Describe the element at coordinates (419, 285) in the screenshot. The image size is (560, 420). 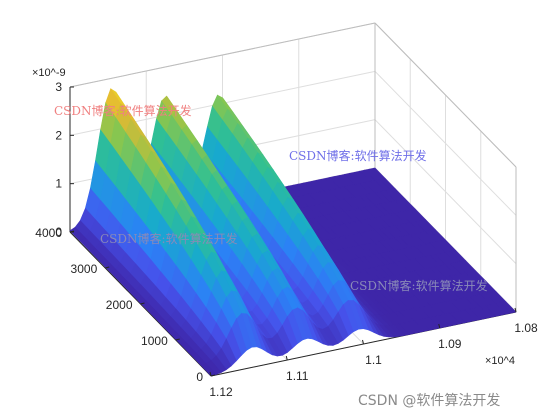
I see `watermark-4: CSDN博客:软件算法开发` at that location.